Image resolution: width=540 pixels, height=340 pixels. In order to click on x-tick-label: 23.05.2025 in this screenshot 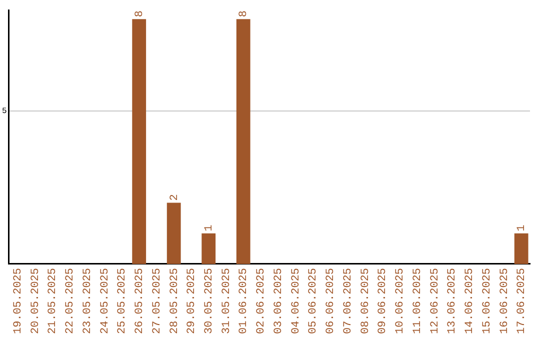, I will do `click(88, 301)`.